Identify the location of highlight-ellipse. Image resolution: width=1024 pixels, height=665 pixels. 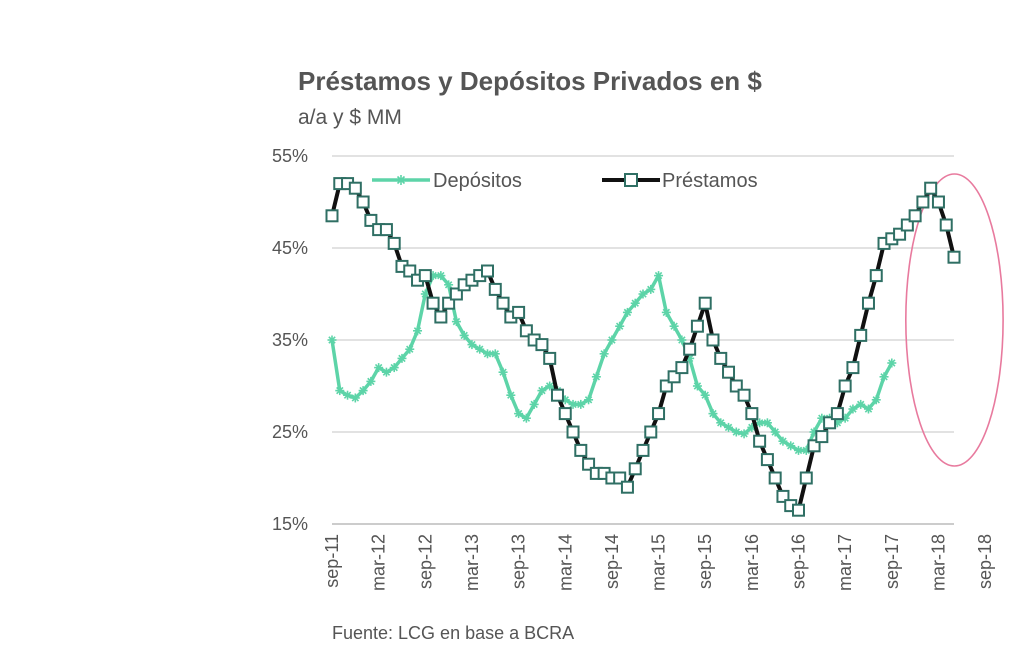
(954, 320).